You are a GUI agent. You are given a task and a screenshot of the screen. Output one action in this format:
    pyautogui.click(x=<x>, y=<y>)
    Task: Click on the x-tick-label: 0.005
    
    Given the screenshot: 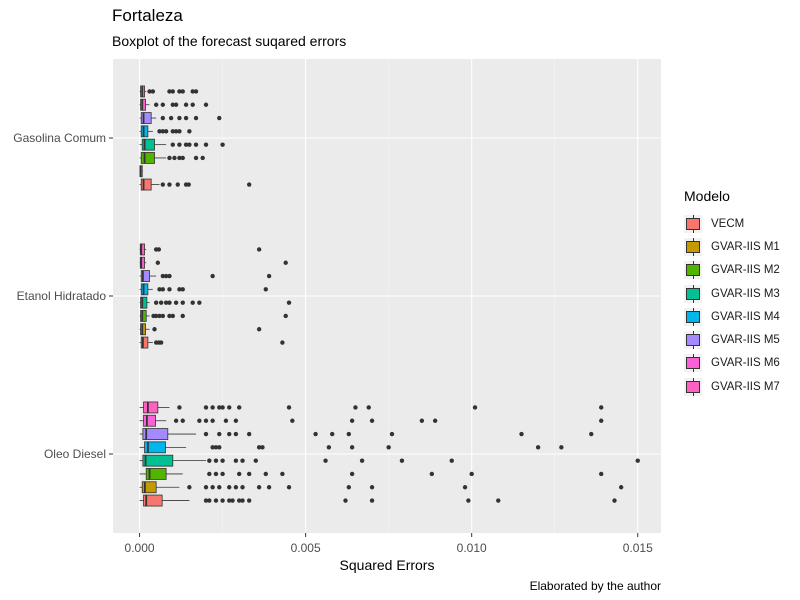 What is the action you would take?
    pyautogui.click(x=306, y=548)
    